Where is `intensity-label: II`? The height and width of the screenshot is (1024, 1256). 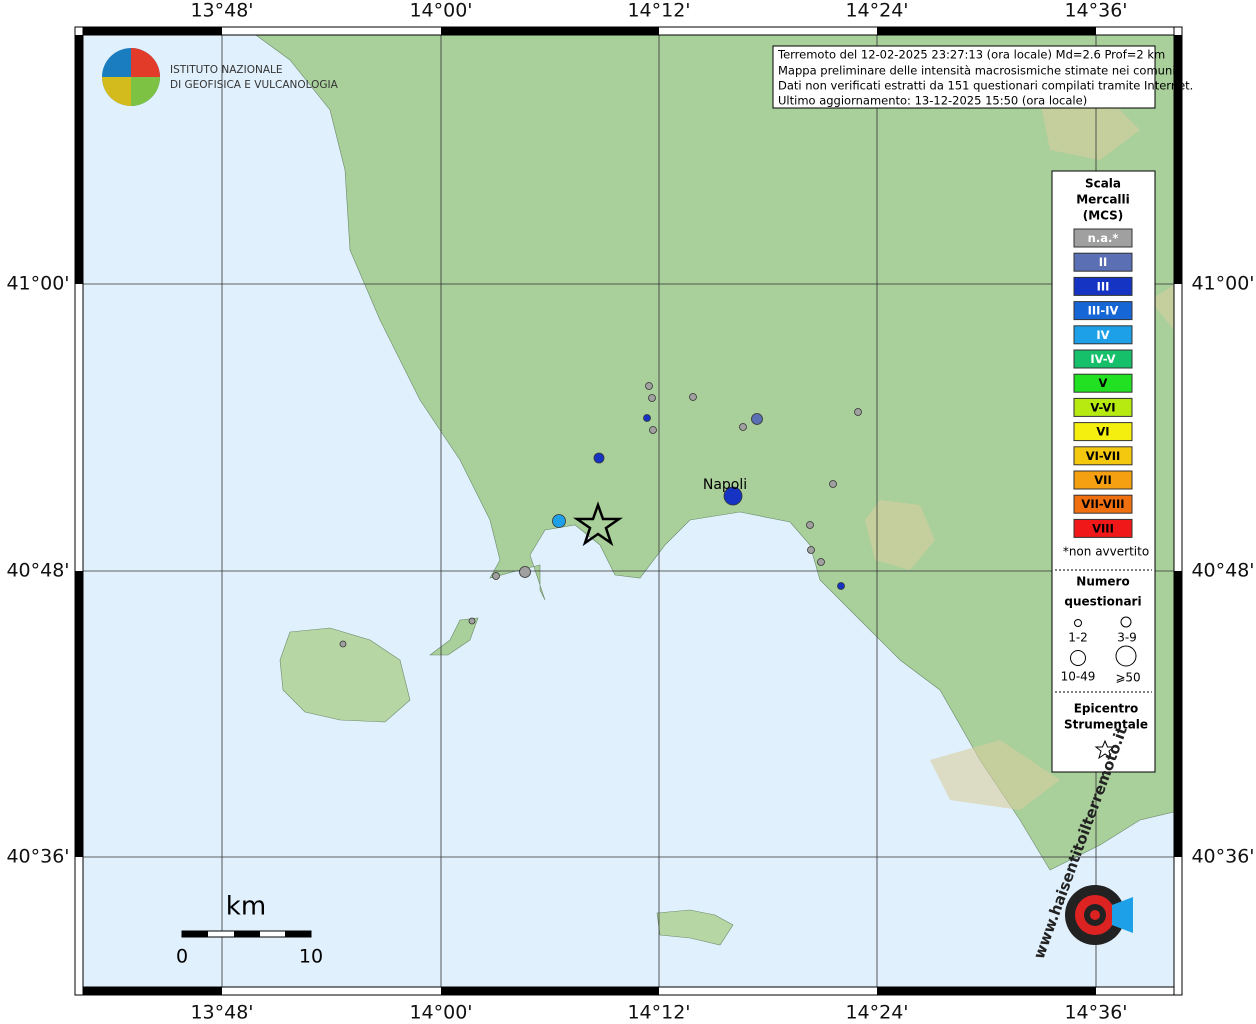 intensity-label: II is located at coordinates (1103, 262).